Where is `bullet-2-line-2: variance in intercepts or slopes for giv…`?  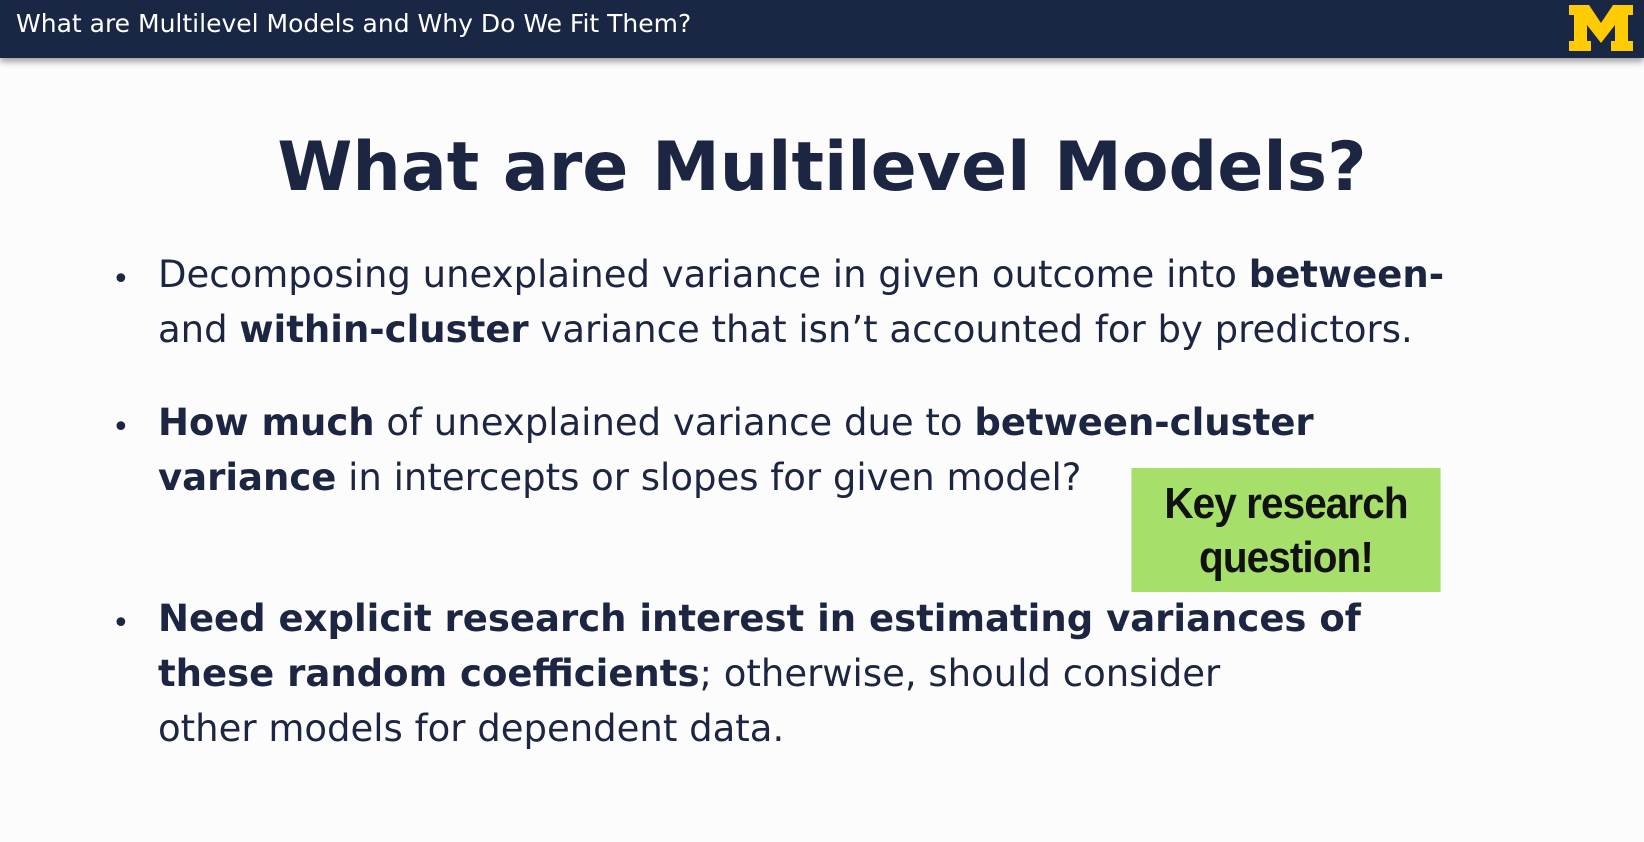 bullet-2-line-2: variance in intercepts or slopes for giv… is located at coordinates (619, 477).